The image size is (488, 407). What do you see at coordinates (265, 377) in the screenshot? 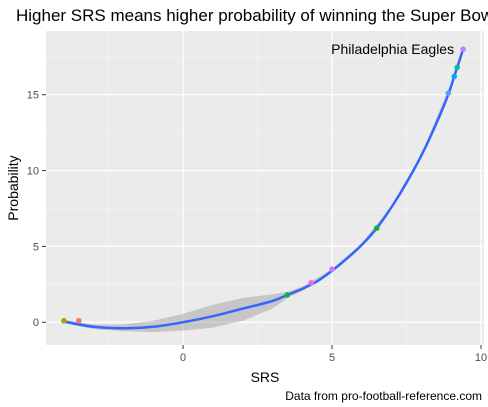
I see `x-axis-title: SRS` at bounding box center [265, 377].